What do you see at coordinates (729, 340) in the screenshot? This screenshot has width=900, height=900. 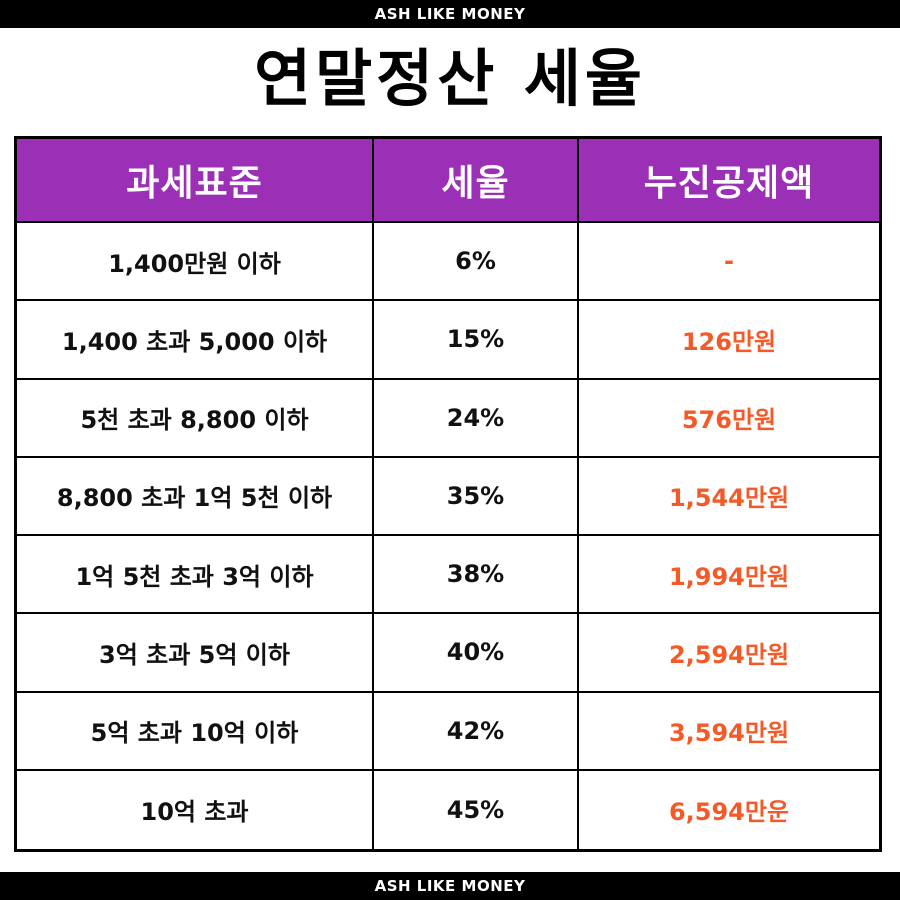 I see `table-cell-deduction: 126만원` at bounding box center [729, 340].